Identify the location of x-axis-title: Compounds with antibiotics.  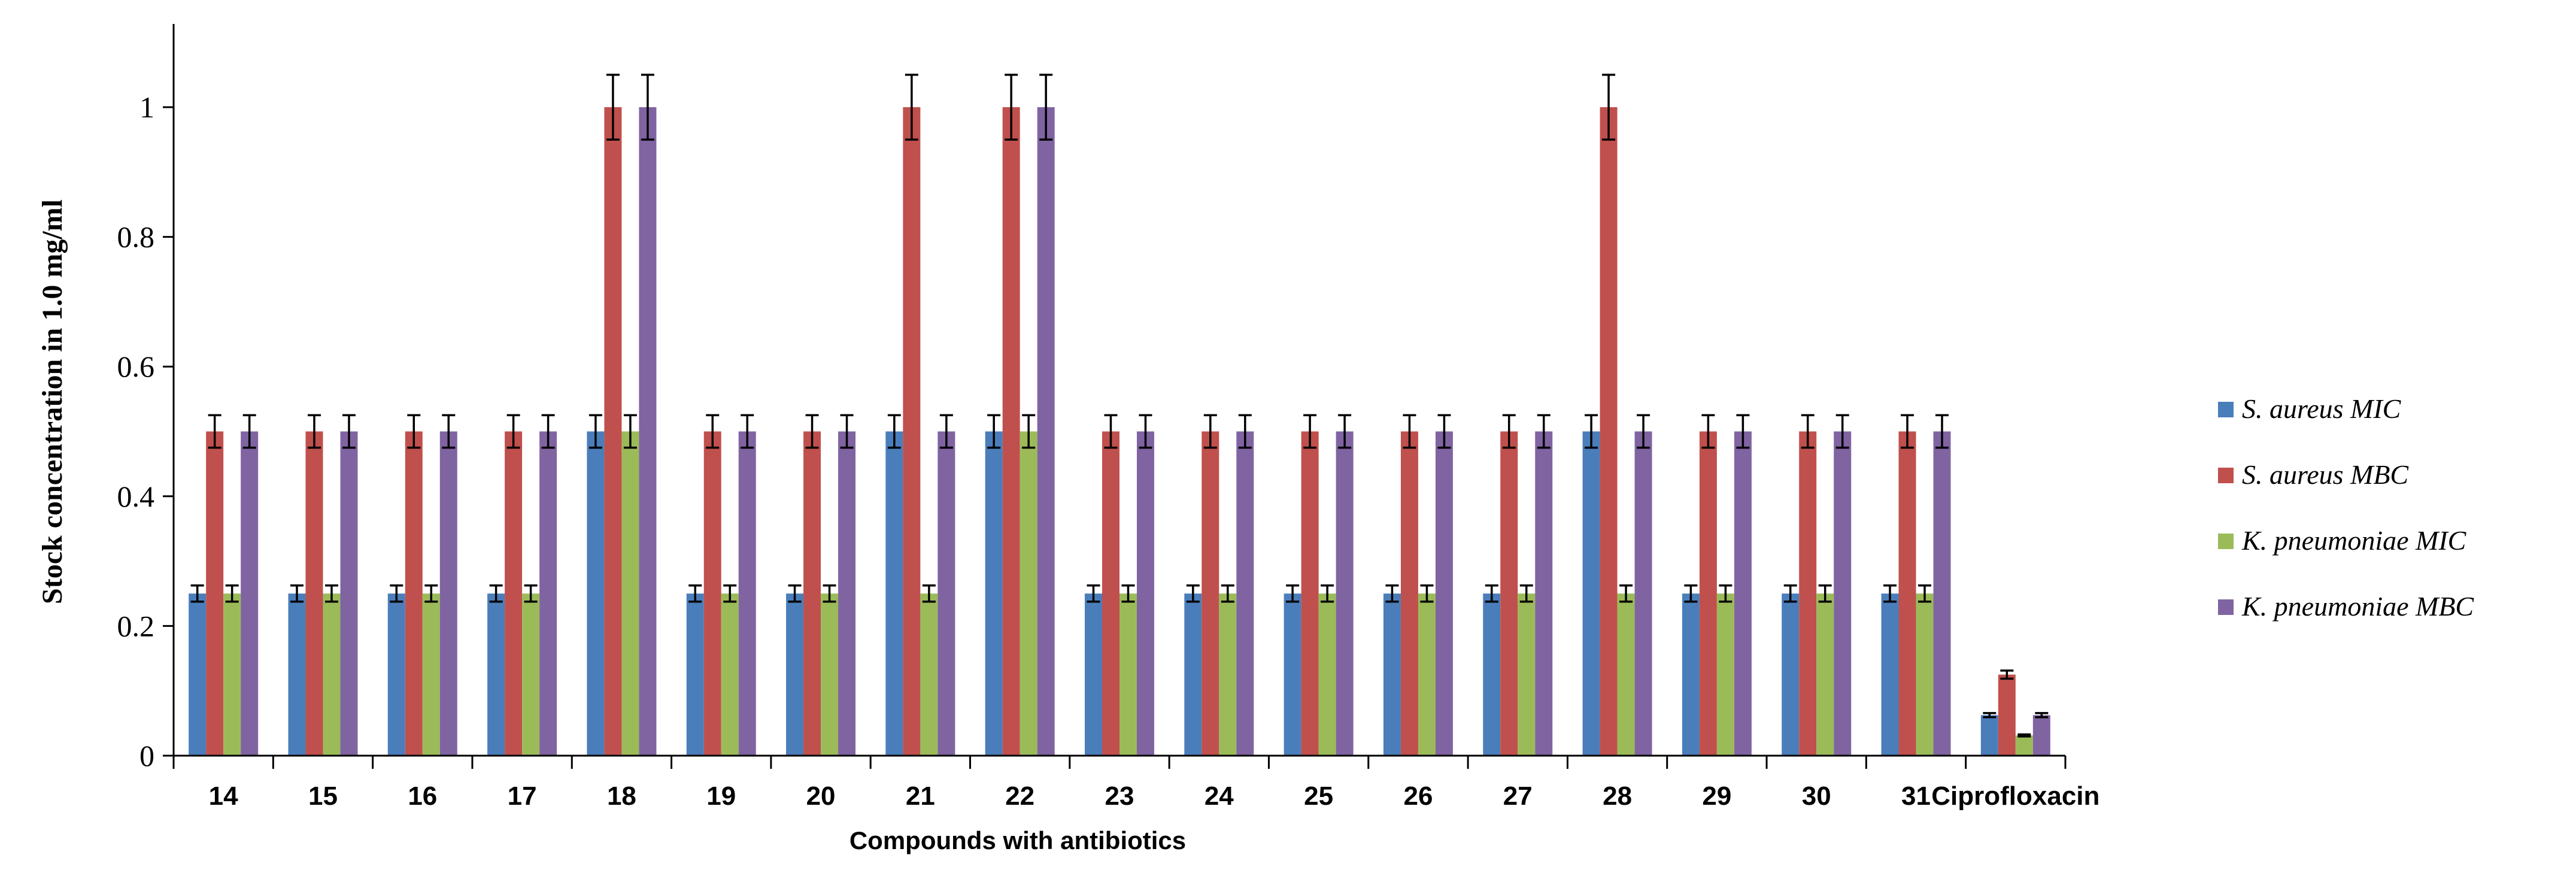
(1017, 840).